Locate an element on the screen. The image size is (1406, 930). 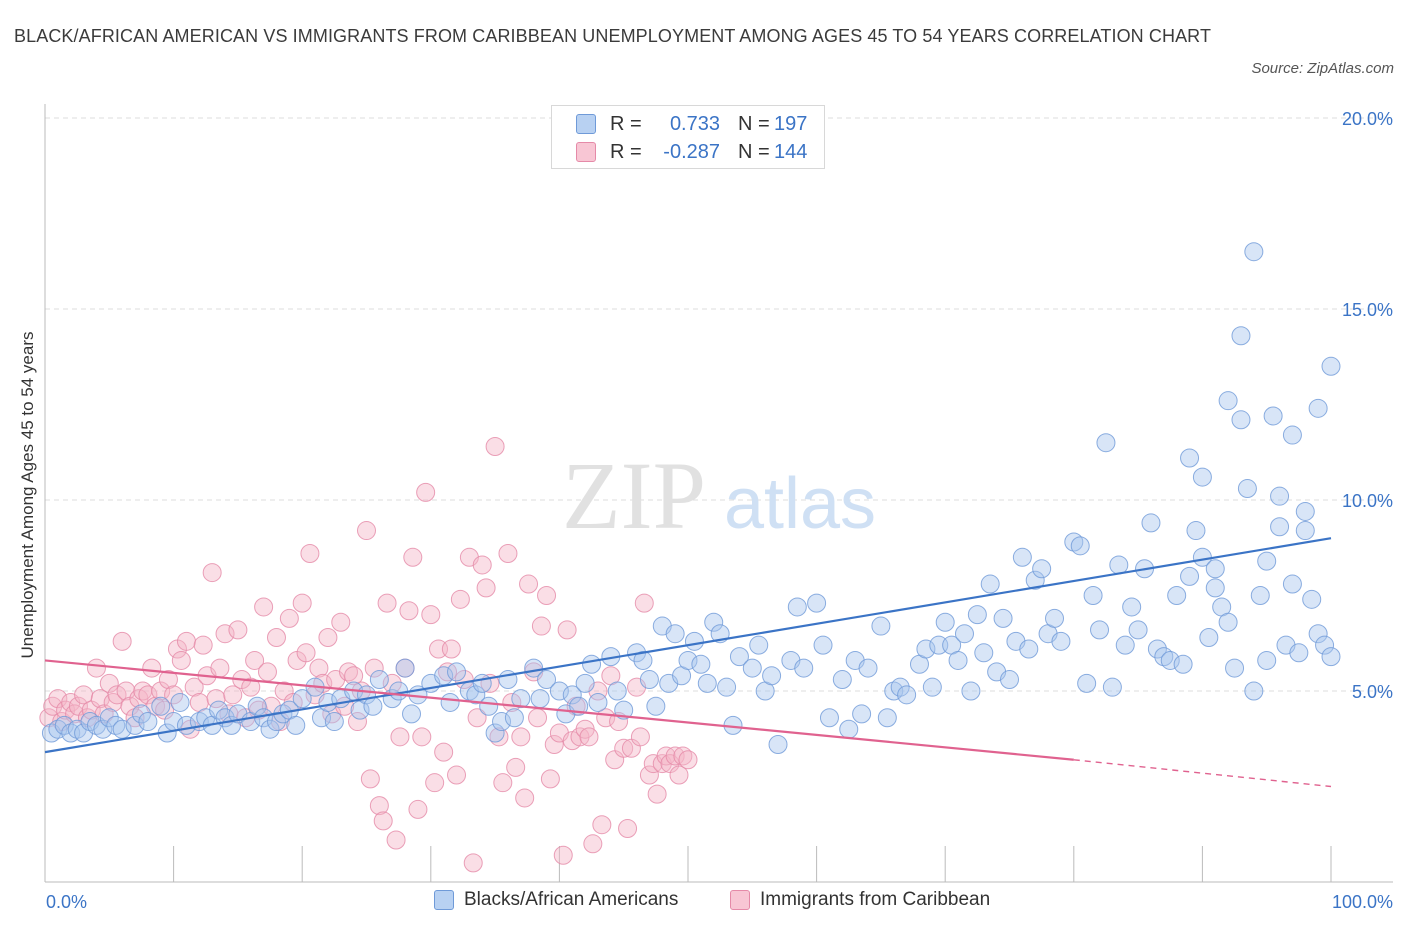
legend-r-value: -0.287 is located at coordinates (691, 151).